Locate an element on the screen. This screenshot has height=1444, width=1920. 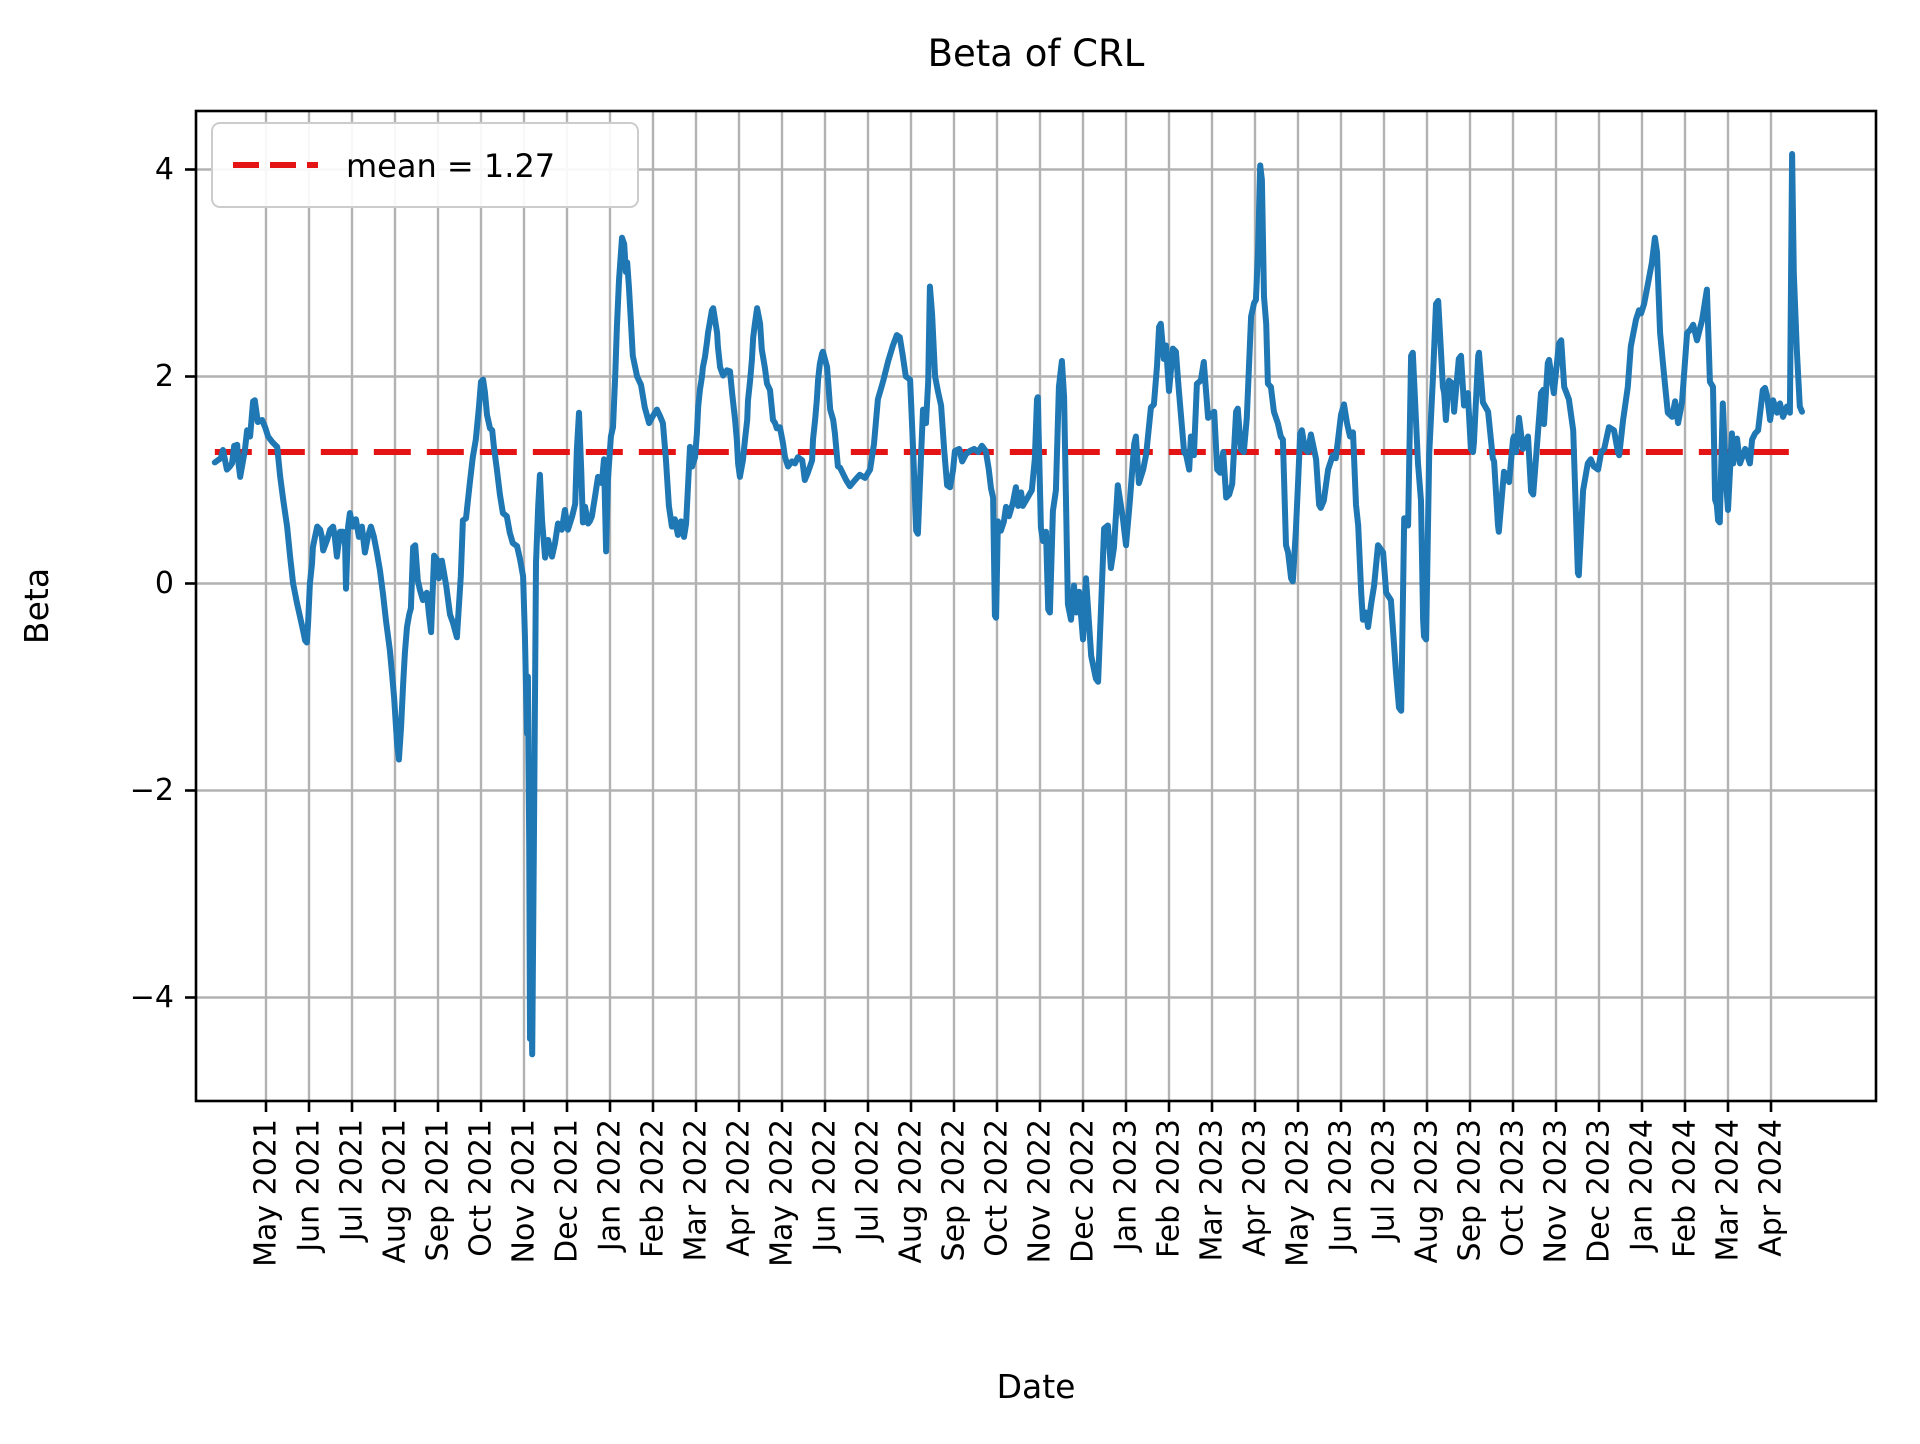
x-tick-label: Mar 2022 is located at coordinates (696, 1190).